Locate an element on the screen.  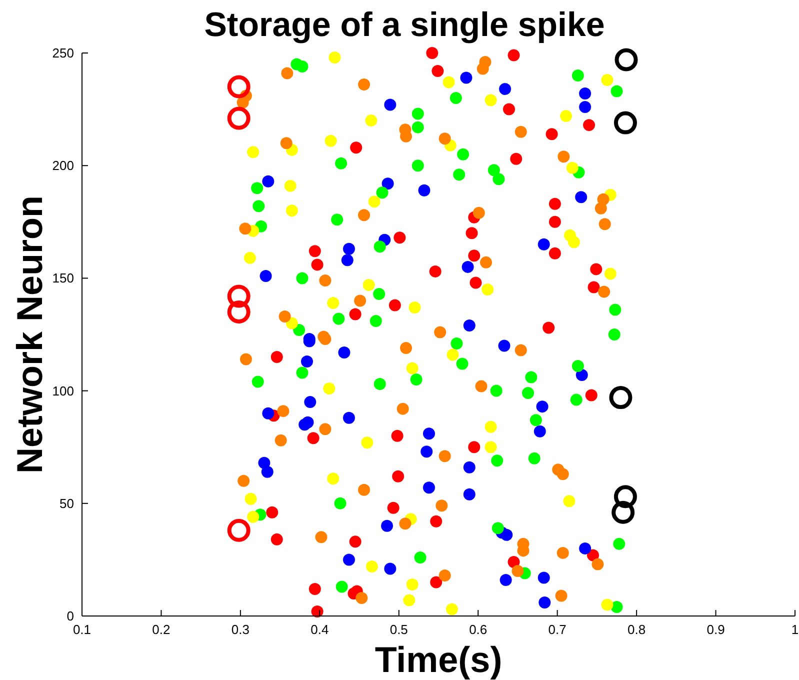
chart-title: Storage of a single spike is located at coordinates (404, 25).